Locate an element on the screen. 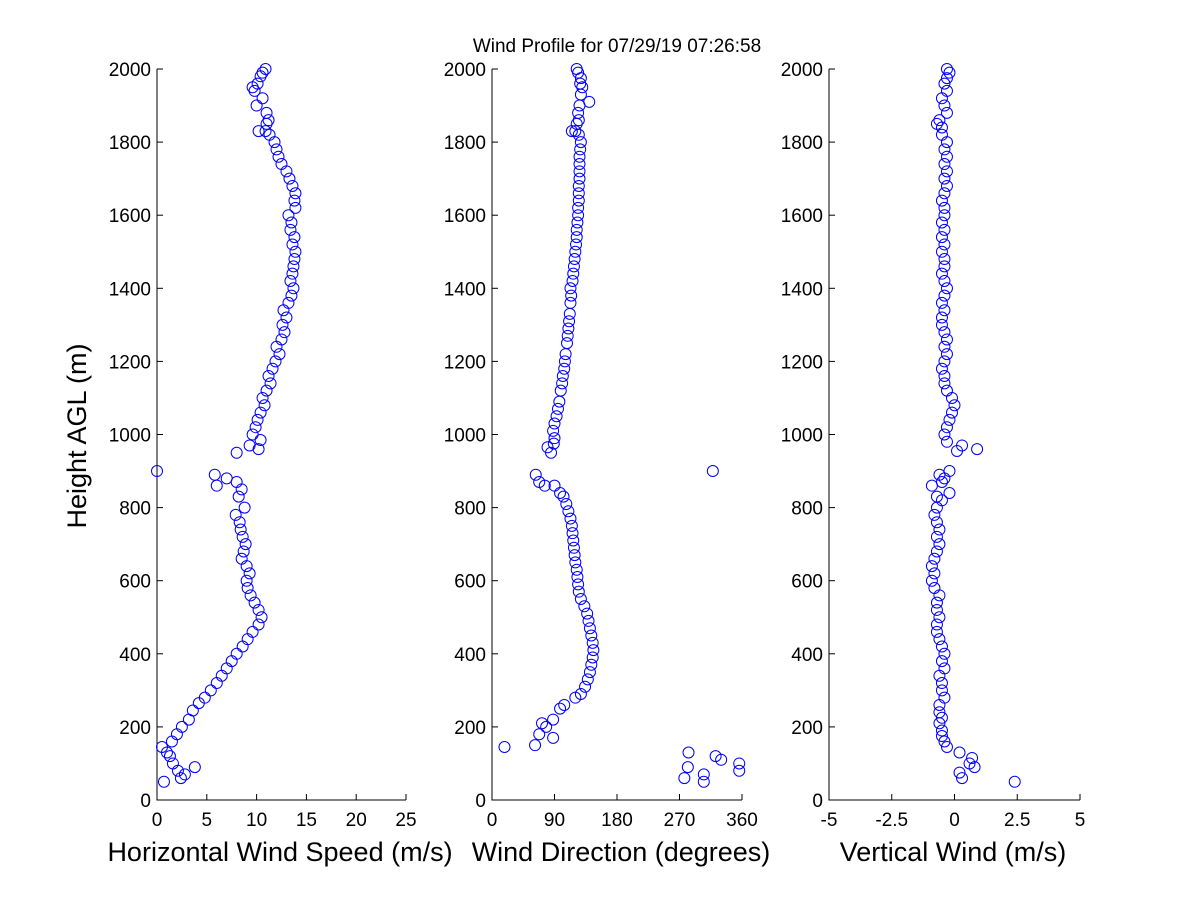  y-tick-label: 1000 is located at coordinates (465, 436).